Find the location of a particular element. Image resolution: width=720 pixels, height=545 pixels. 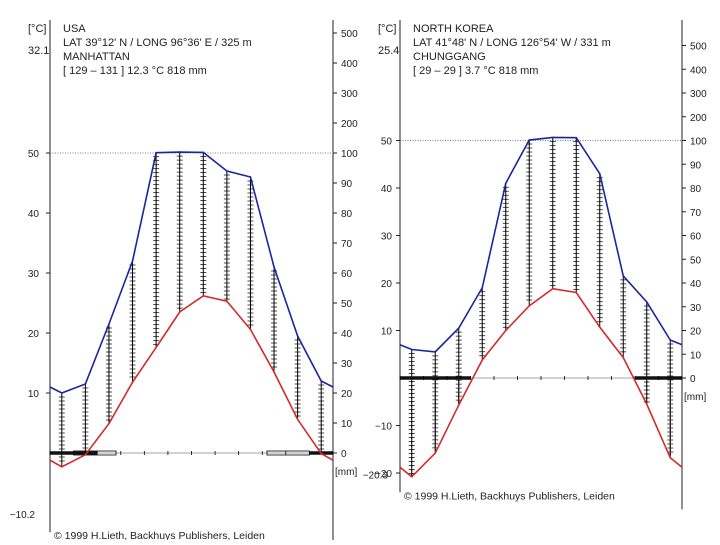

period-info-label: [ 129 – 131 ] 12.3 °C 818 mm is located at coordinates (135, 71).